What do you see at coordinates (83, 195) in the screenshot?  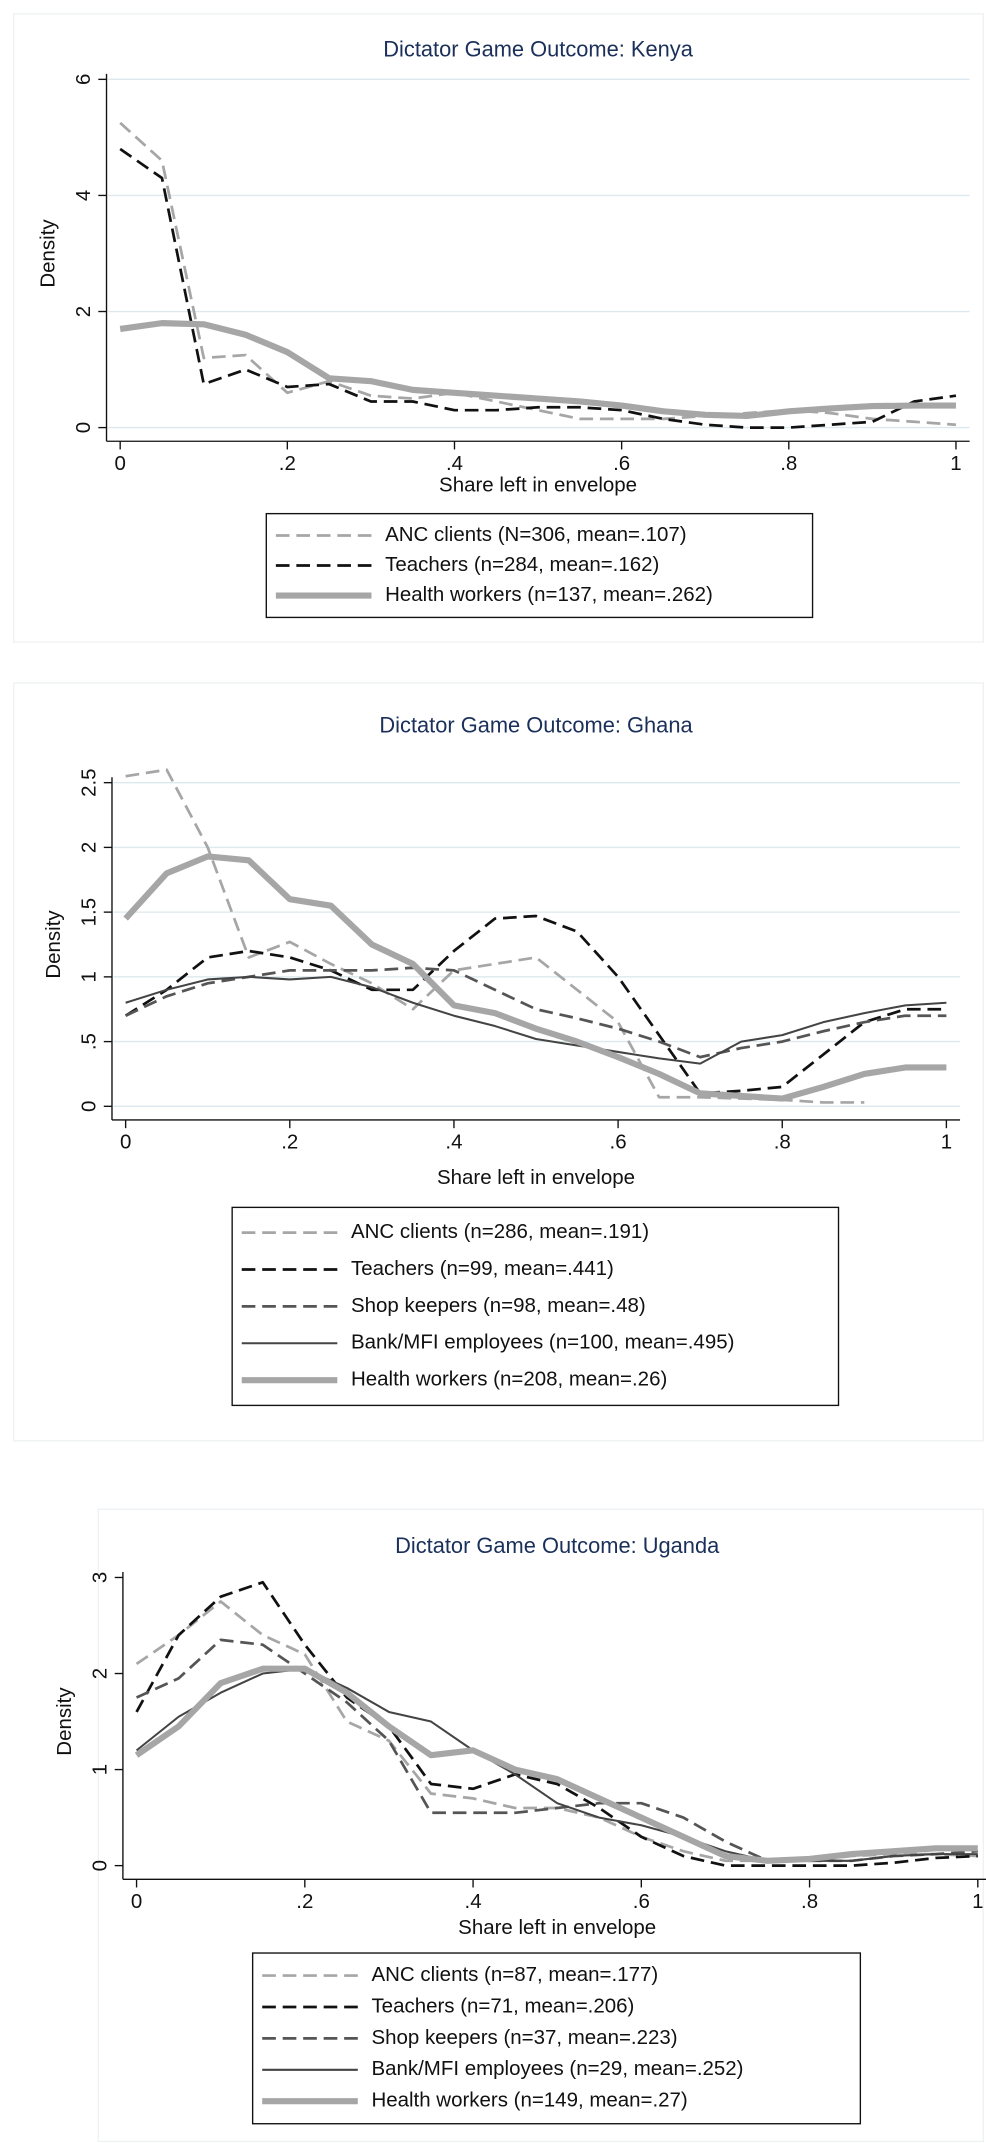 I see `y-tick-label: 4` at bounding box center [83, 195].